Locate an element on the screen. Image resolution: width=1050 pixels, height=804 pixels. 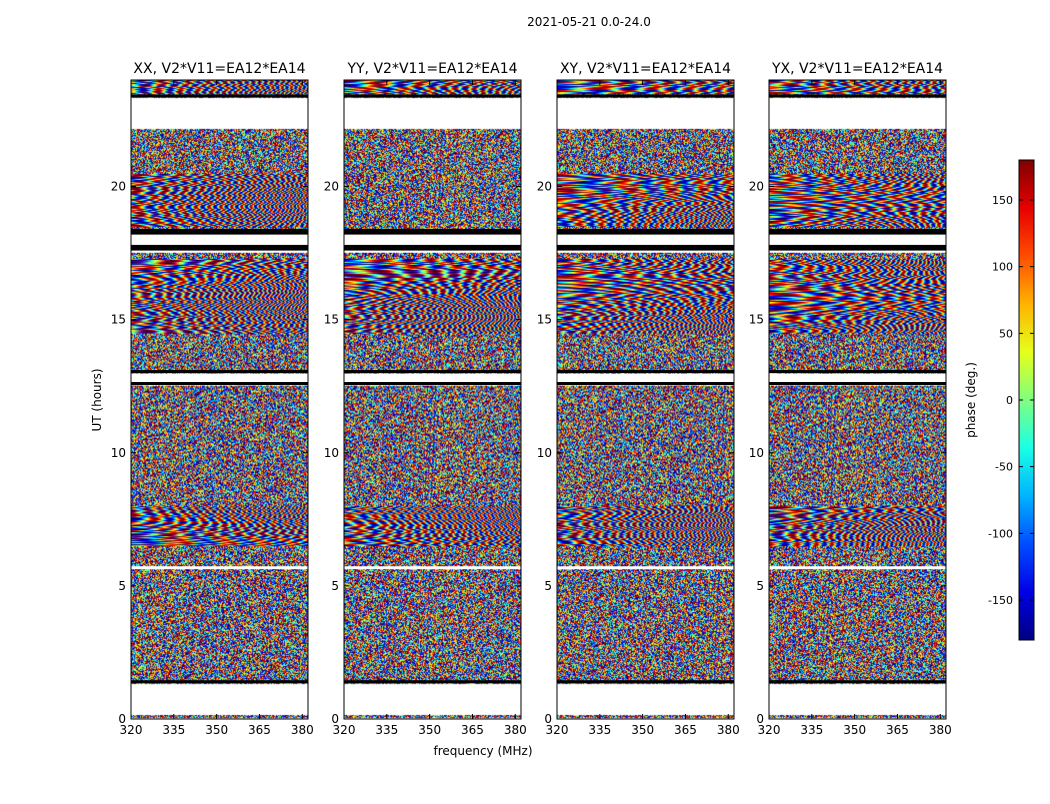
y-axis-label: UT (hours) is located at coordinates (97, 399).